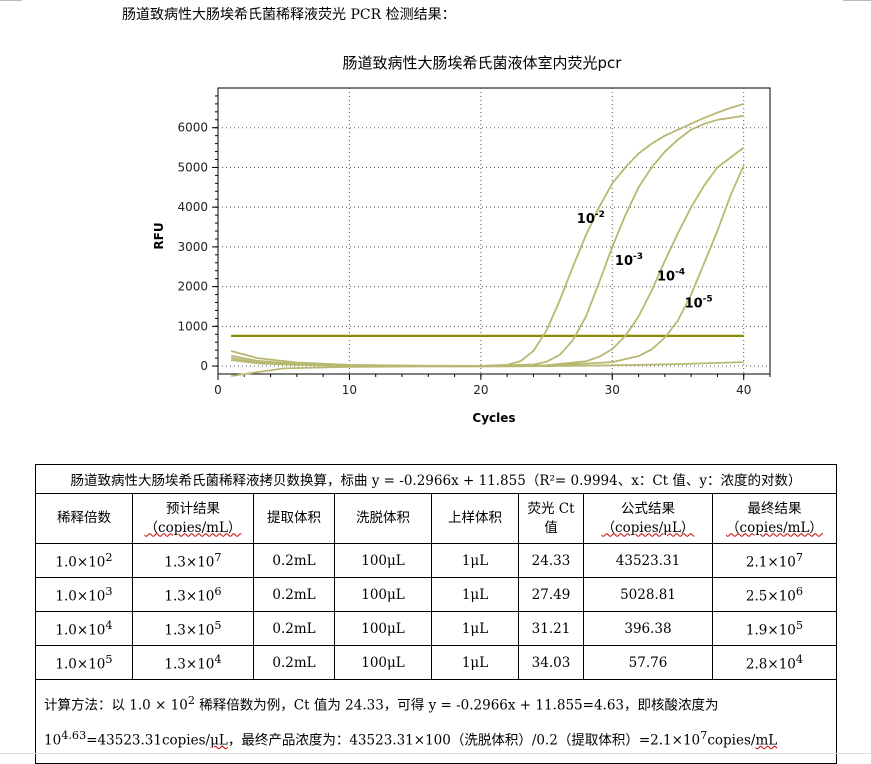 The height and width of the screenshot is (764, 871). What do you see at coordinates (671, 276) in the screenshot?
I see `curve-label: 10-4` at bounding box center [671, 276].